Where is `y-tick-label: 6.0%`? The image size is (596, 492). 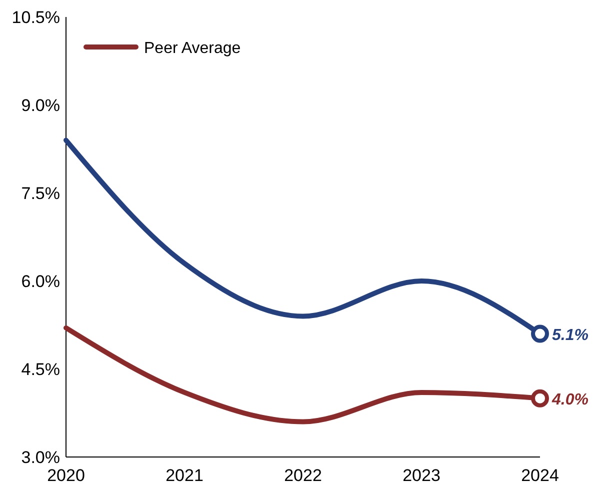
y-tick-label: 6.0% is located at coordinates (40, 281).